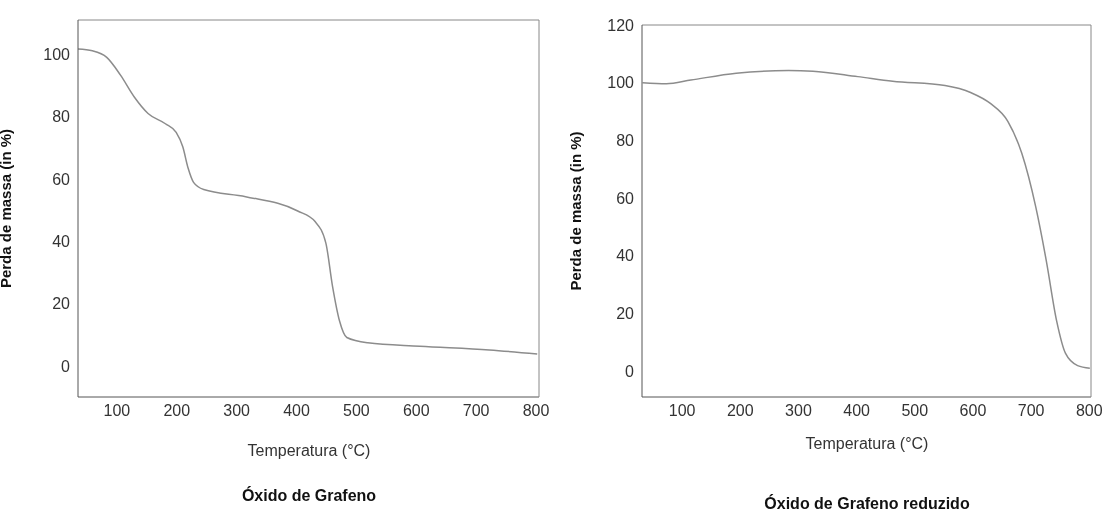 Image resolution: width=1112 pixels, height=515 pixels. I want to click on text: Óxido de Grafeno, so click(309, 496).